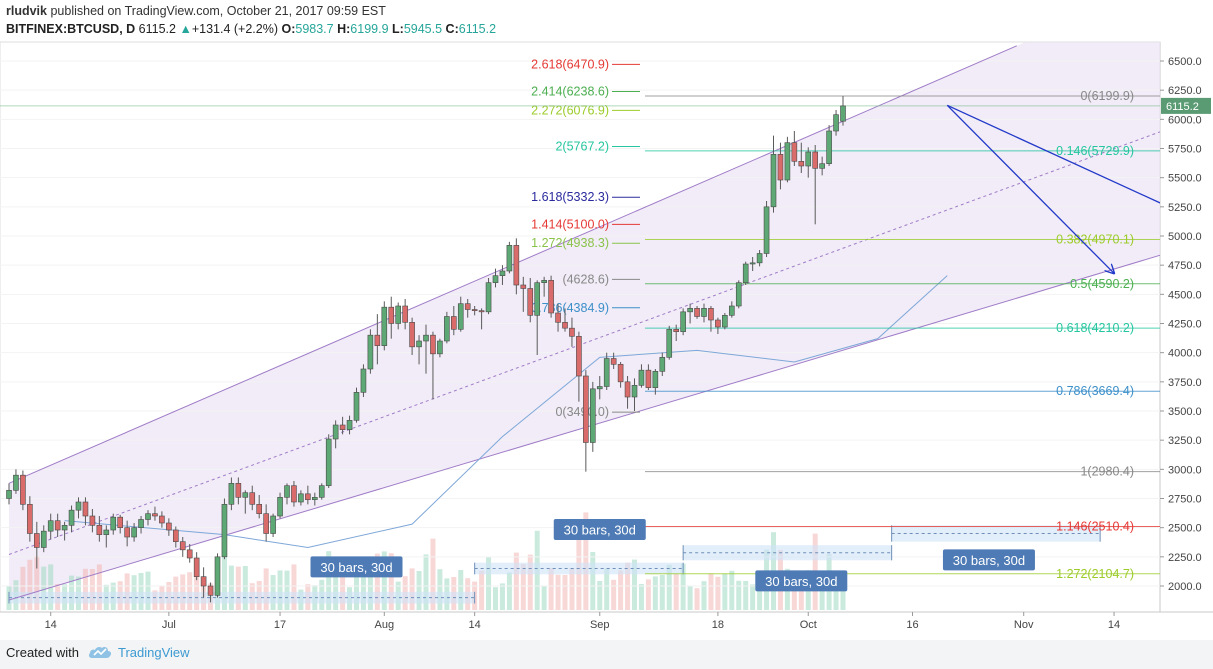 The width and height of the screenshot is (1213, 669). Describe the element at coordinates (26, 11) in the screenshot. I see `author-name: rludvik` at that location.